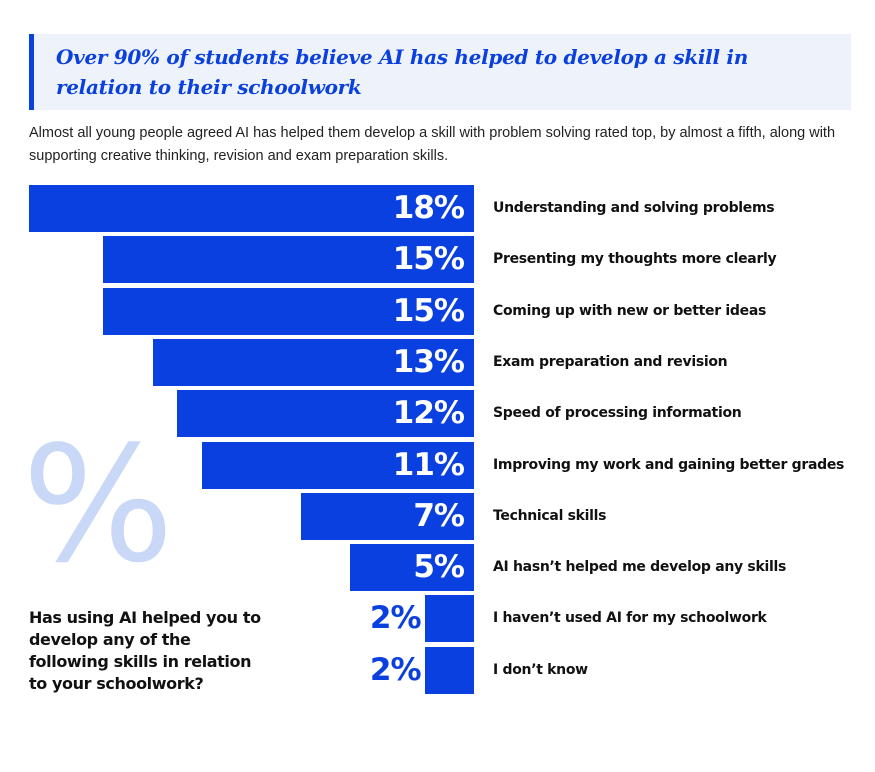 The image size is (875, 772). What do you see at coordinates (428, 464) in the screenshot?
I see `value-label: 11%` at bounding box center [428, 464].